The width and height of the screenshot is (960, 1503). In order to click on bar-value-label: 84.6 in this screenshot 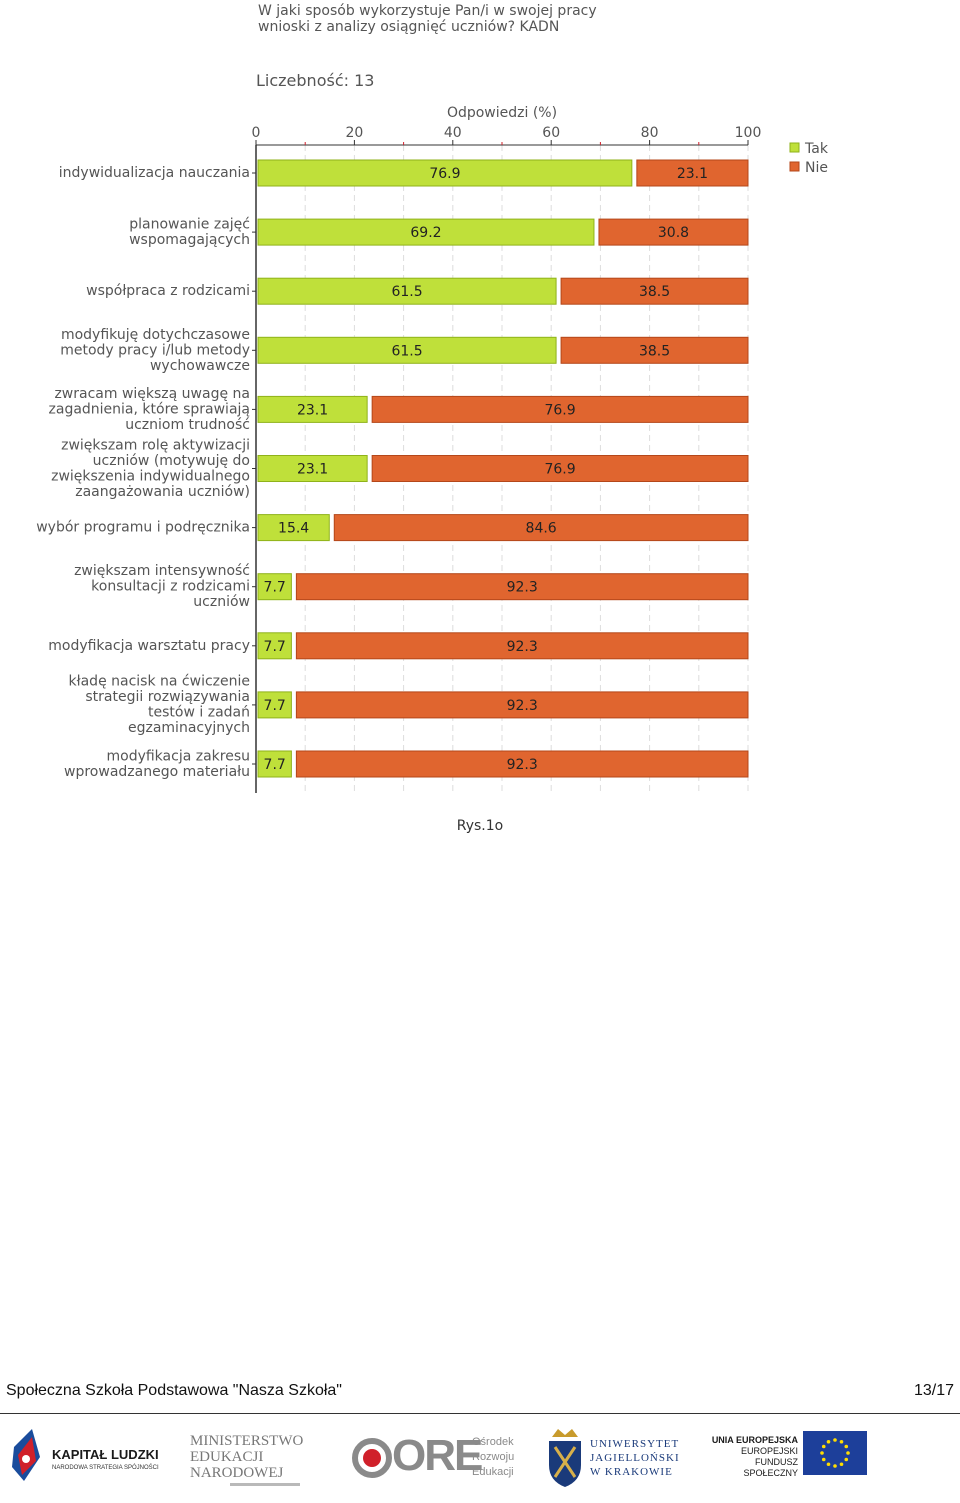, I will do `click(541, 529)`.